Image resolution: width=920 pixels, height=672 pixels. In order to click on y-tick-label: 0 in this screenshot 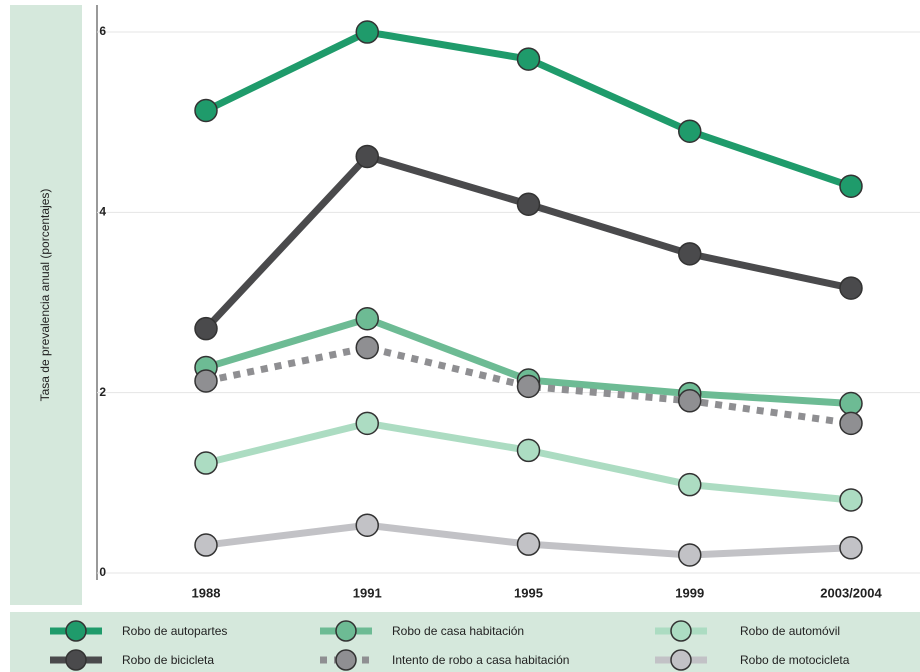, I will do `click(102, 572)`.